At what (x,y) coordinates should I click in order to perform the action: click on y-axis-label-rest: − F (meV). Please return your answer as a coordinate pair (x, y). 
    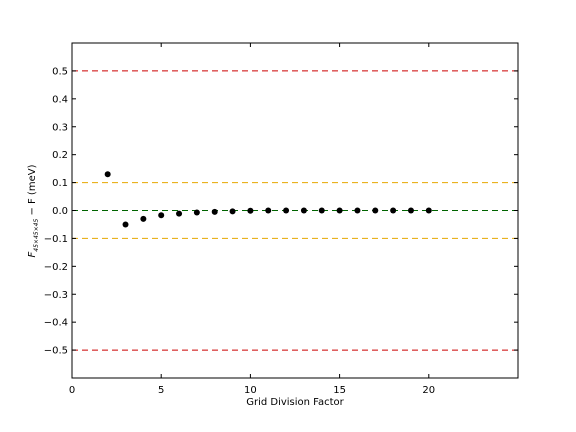
    Looking at the image, I should click on (32, 191).